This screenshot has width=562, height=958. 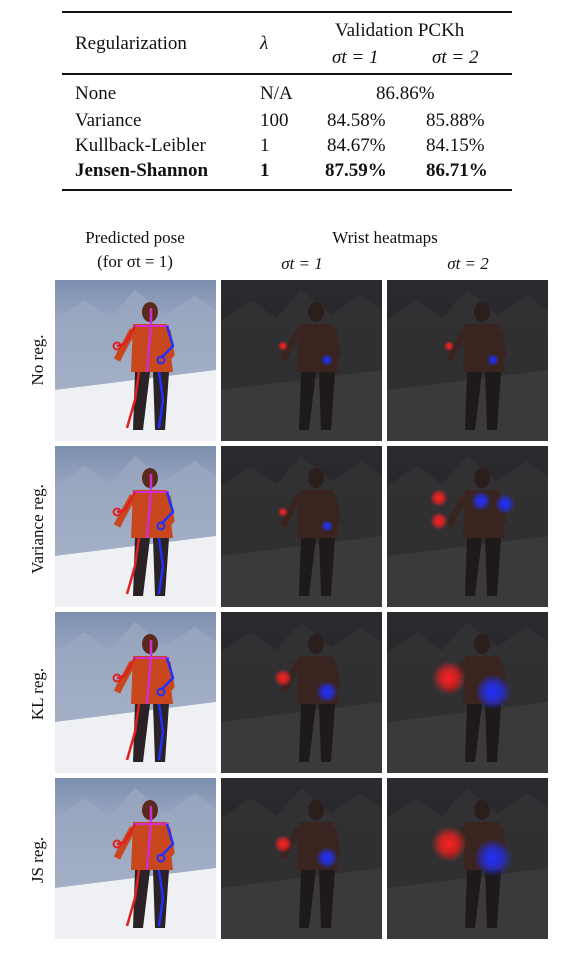 What do you see at coordinates (135, 858) in the screenshot?
I see `panel-js-reg-pose` at bounding box center [135, 858].